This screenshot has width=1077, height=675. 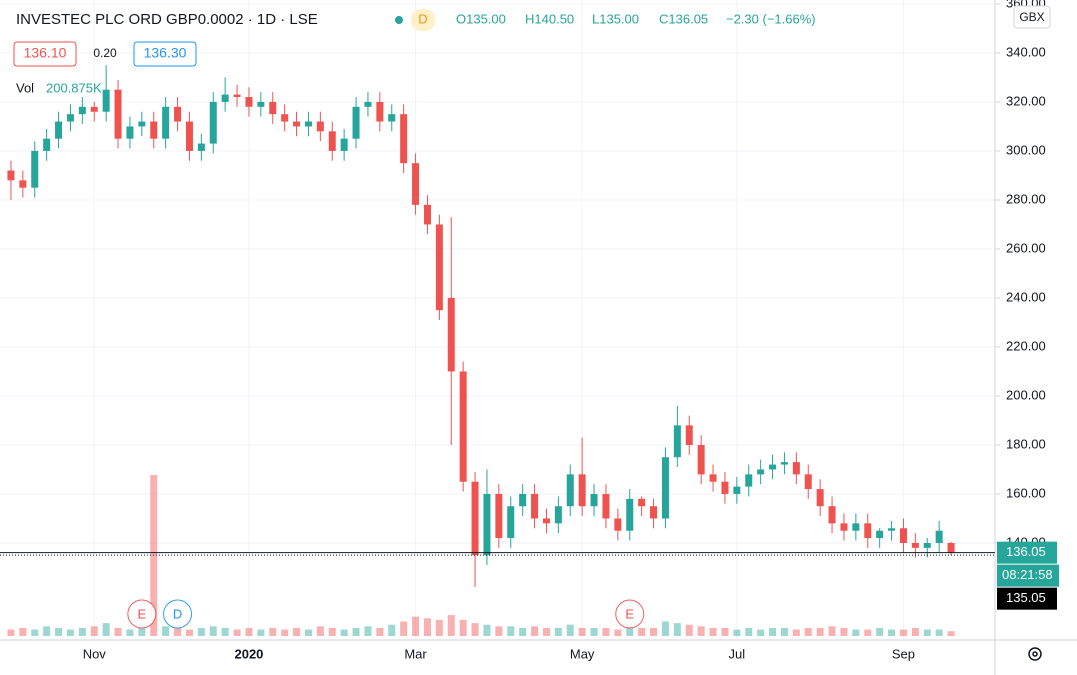 I want to click on y-tick-label: 280.00, so click(x=1026, y=198).